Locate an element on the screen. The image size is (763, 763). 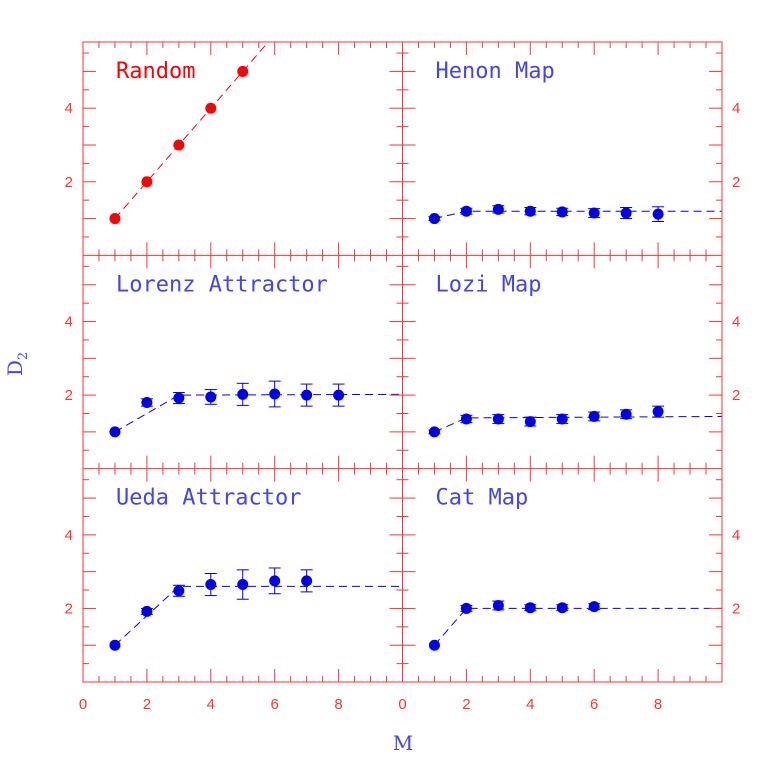
fit-line-henon is located at coordinates (578, 215).